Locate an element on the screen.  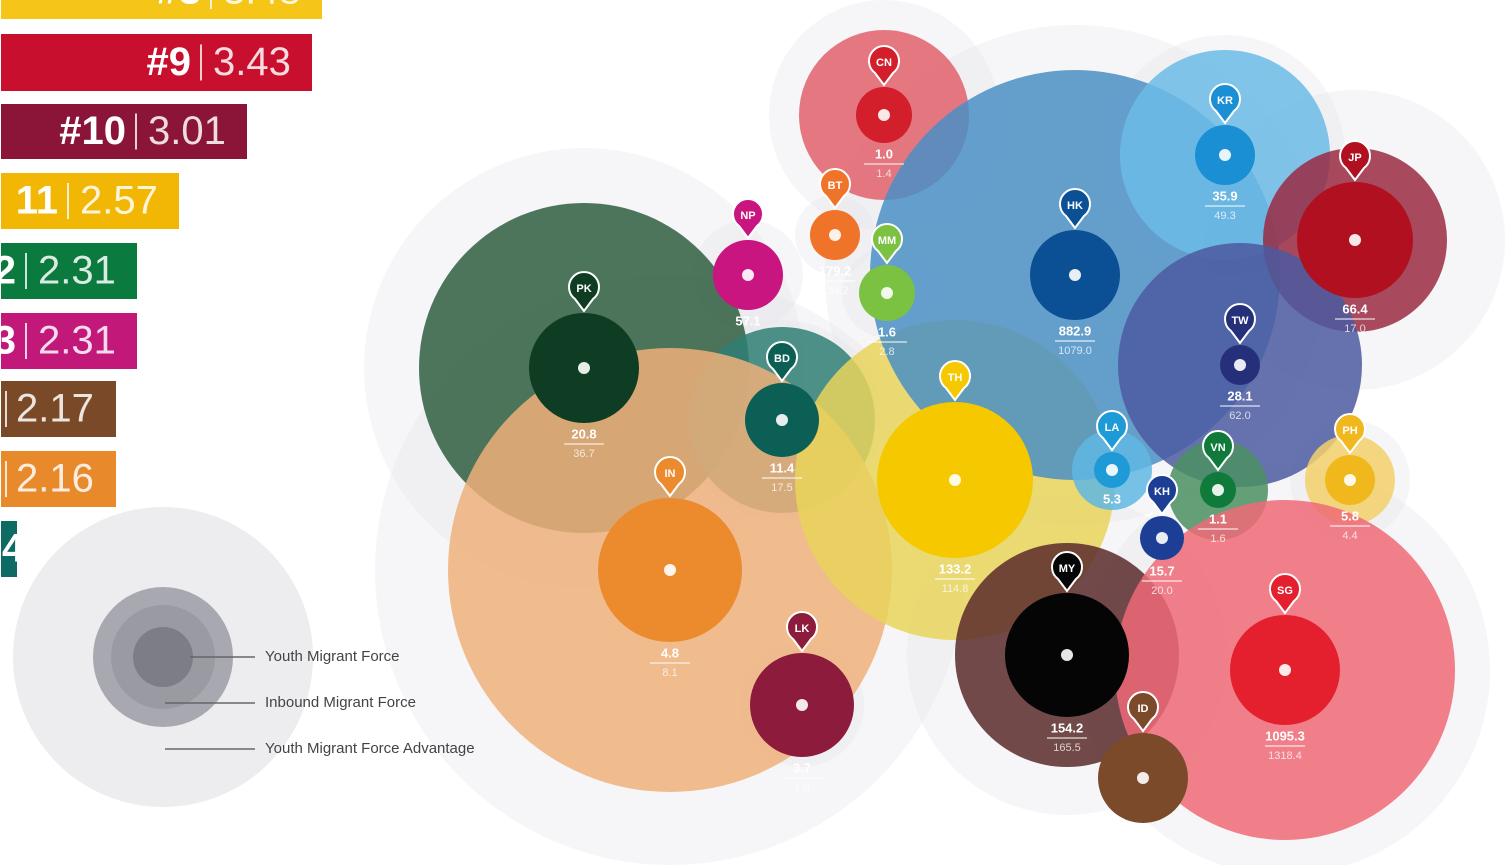
youth-value: 3.7 is located at coordinates (802, 767).